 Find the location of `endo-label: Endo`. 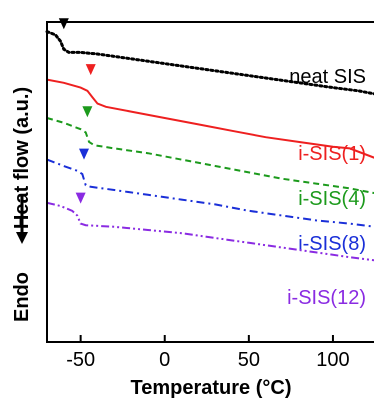

endo-label: Endo is located at coordinates (22, 297).